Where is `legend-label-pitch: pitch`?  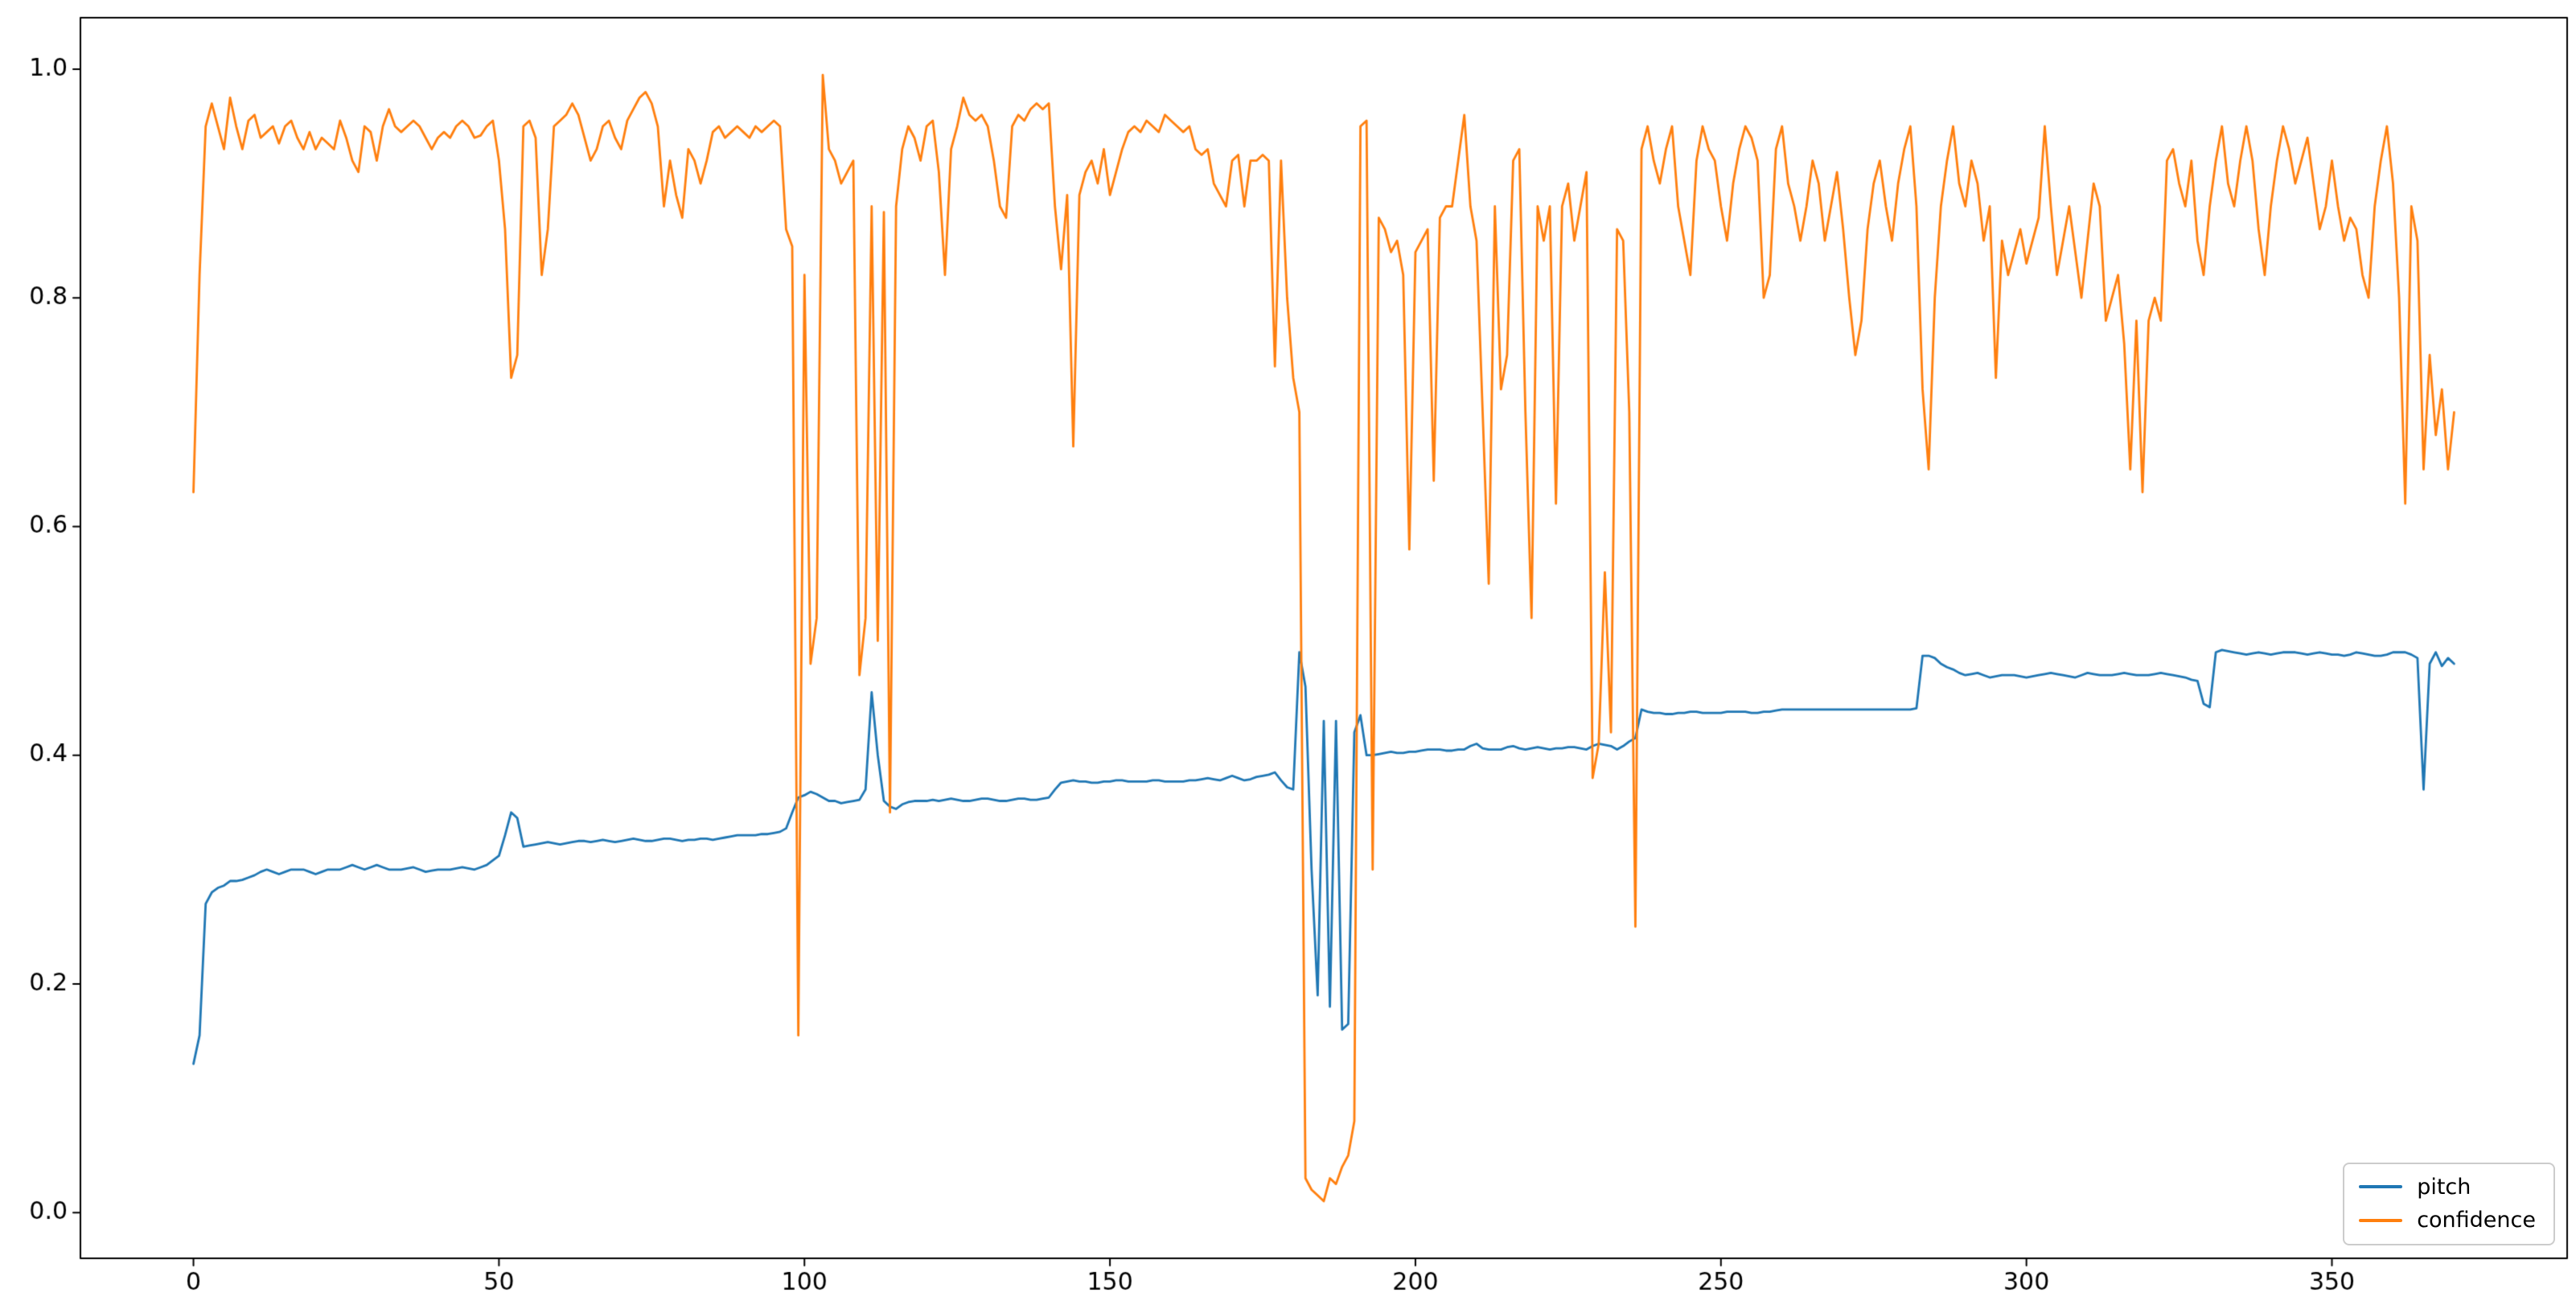
legend-label-pitch: pitch is located at coordinates (2444, 1187).